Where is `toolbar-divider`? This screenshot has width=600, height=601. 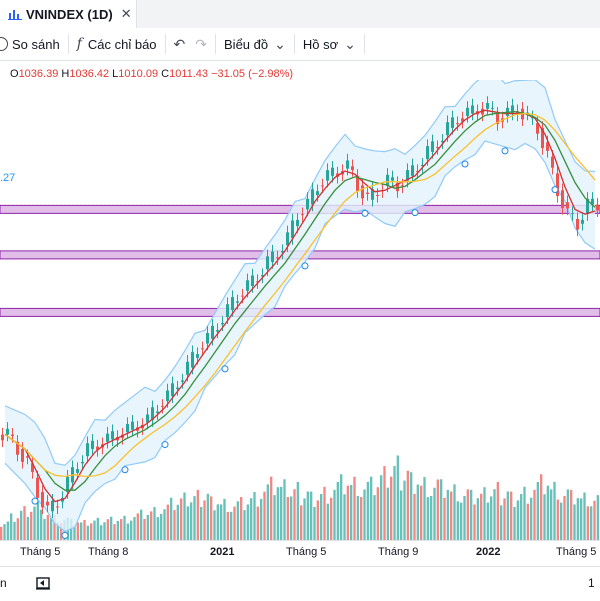
toolbar-divider is located at coordinates (165, 44).